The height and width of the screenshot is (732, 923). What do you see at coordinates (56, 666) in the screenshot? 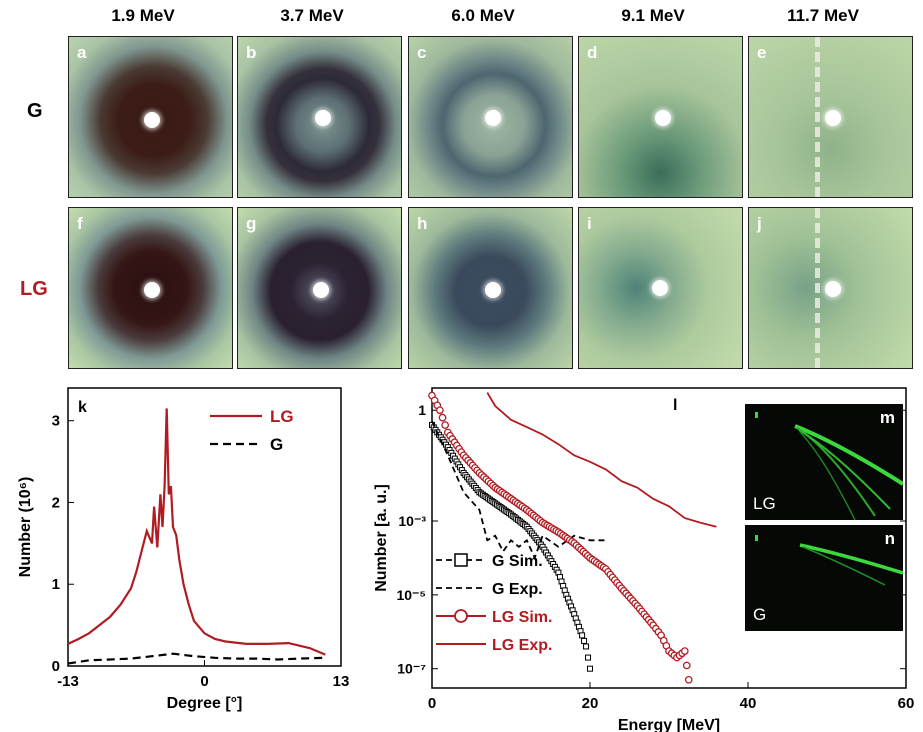
I see `k-ytick-label: 0` at bounding box center [56, 666].